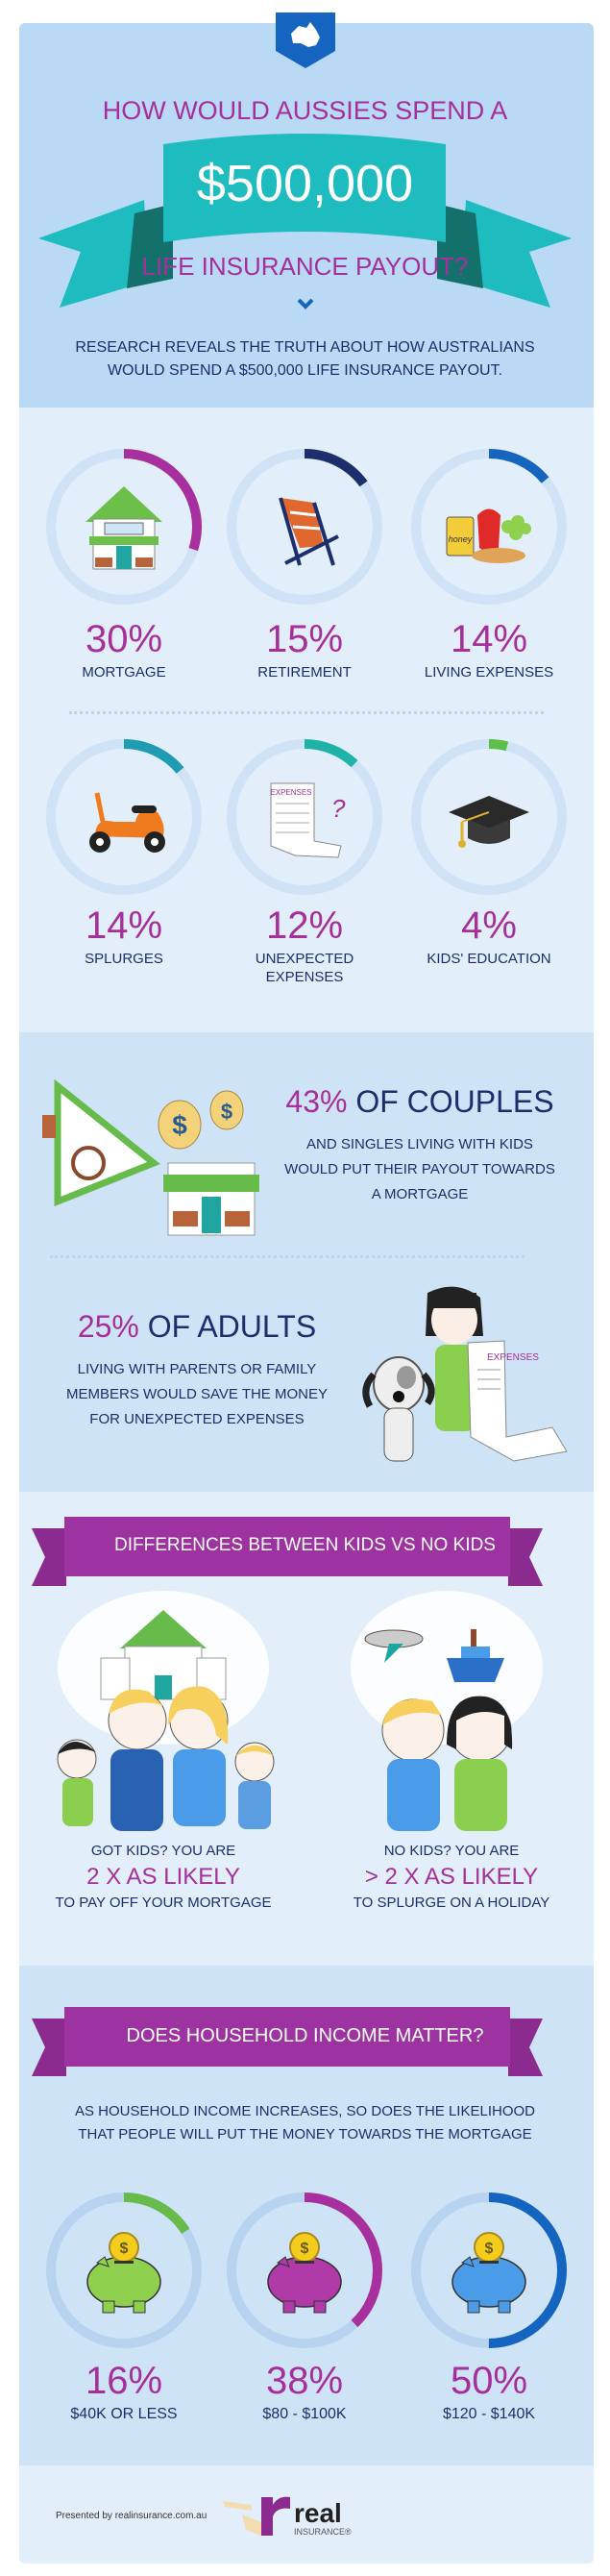  I want to click on graduation-cap-ring, so click(489, 817).